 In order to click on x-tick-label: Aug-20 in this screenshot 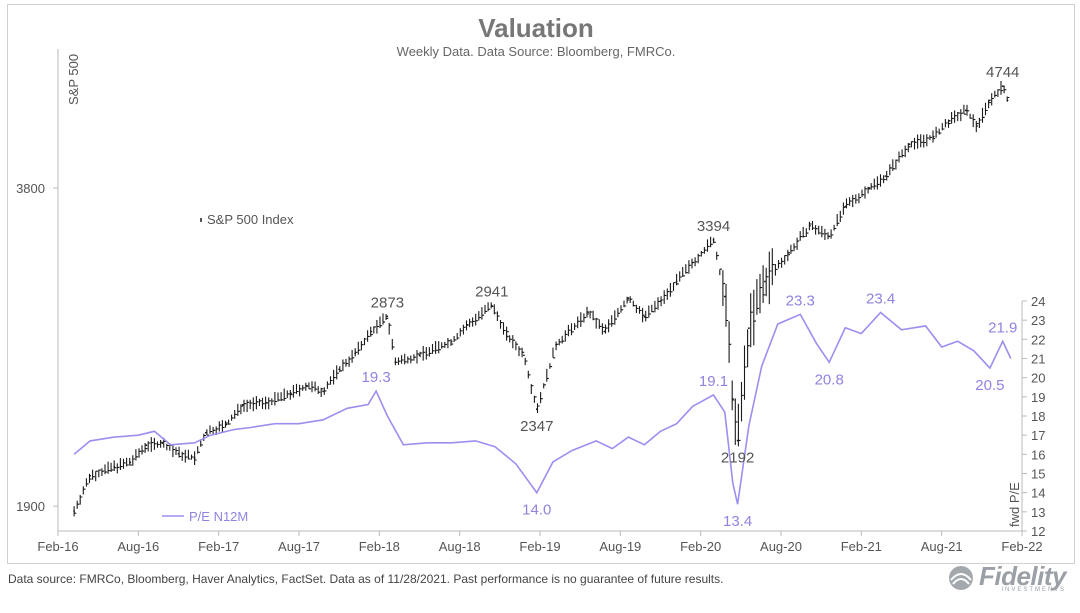, I will do `click(781, 546)`.